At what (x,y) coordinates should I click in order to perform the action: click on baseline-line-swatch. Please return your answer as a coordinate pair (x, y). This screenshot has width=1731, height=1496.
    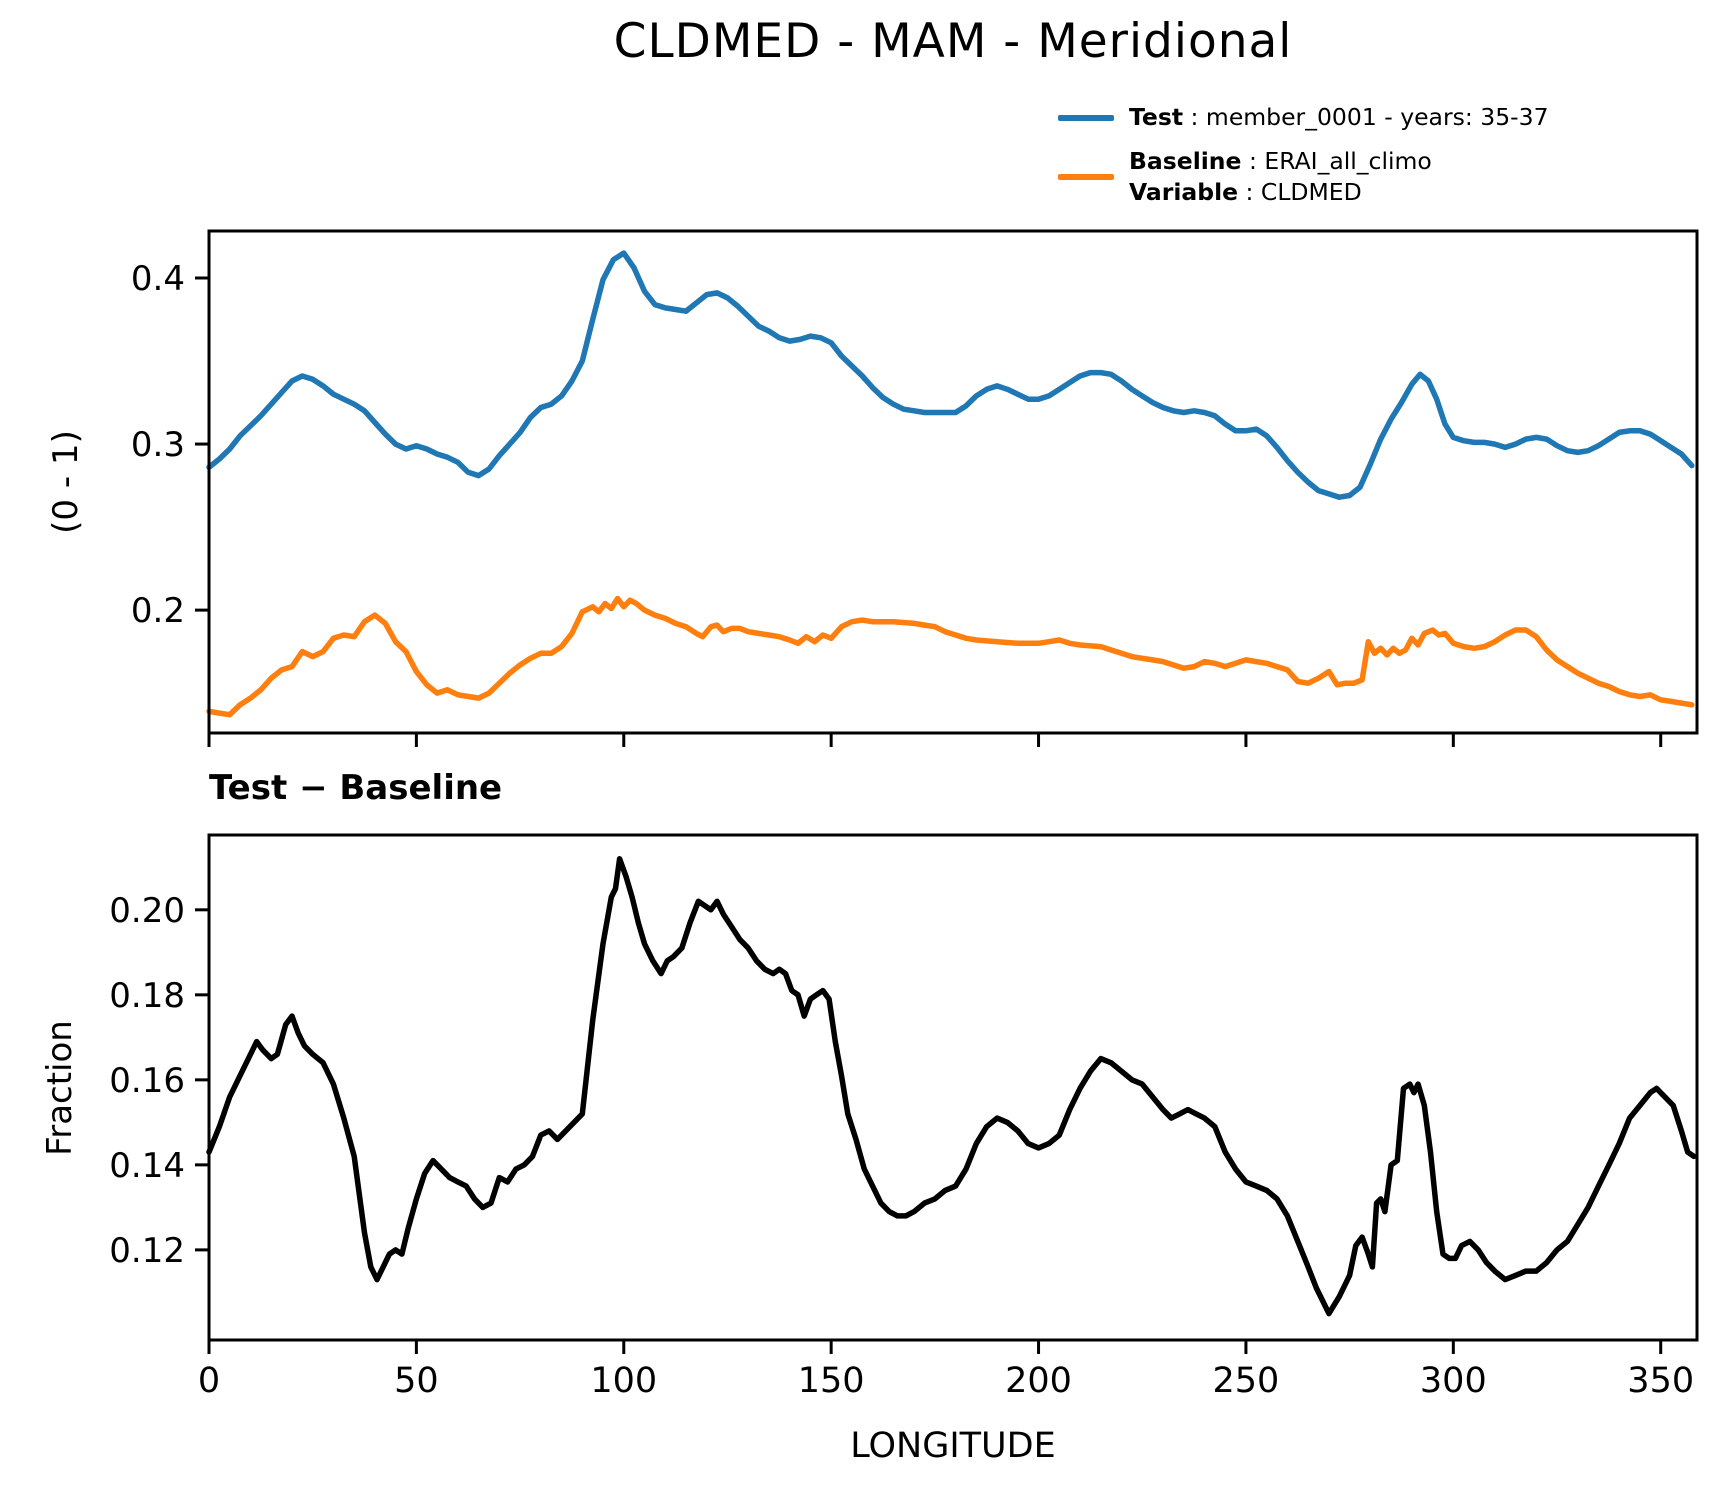
    Looking at the image, I should click on (1086, 177).